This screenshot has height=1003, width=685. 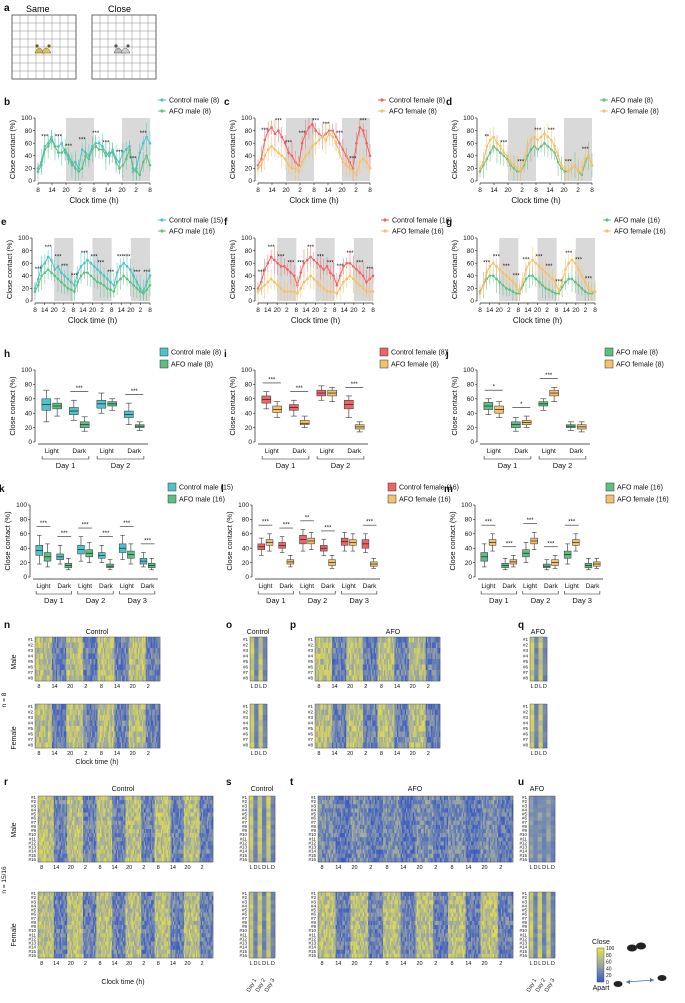 What do you see at coordinates (246, 548) in the screenshot?
I see `y-tick-label: 40` at bounding box center [246, 548].